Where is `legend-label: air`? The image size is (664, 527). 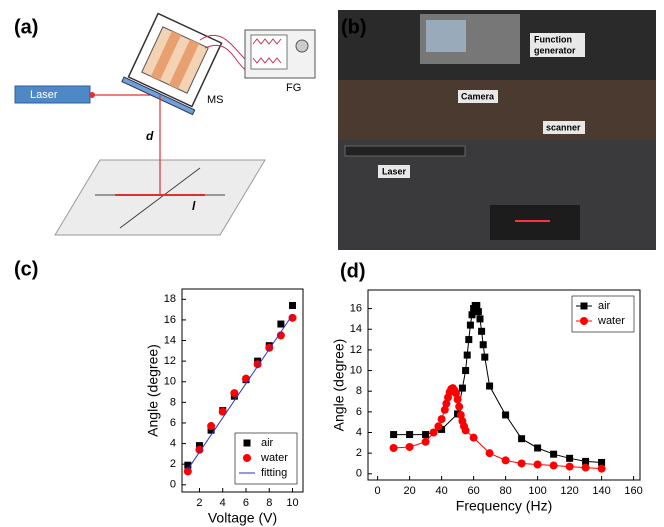 legend-label: air is located at coordinates (604, 306).